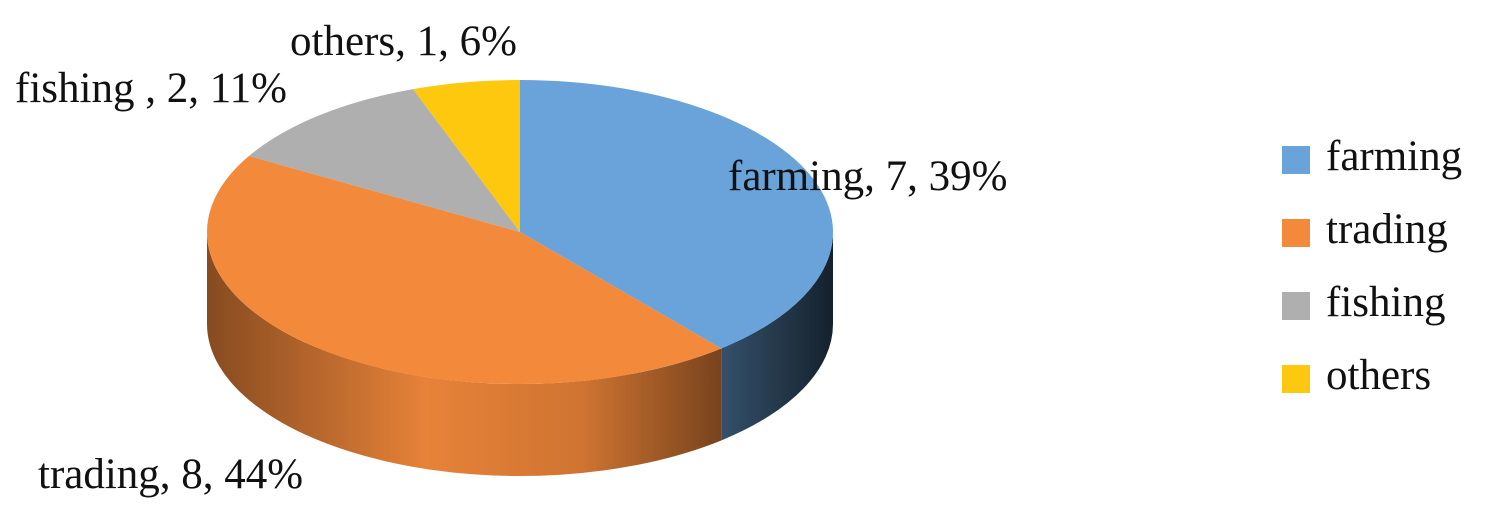 The width and height of the screenshot is (1500, 527). I want to click on legend-label: fishing, so click(1385, 302).